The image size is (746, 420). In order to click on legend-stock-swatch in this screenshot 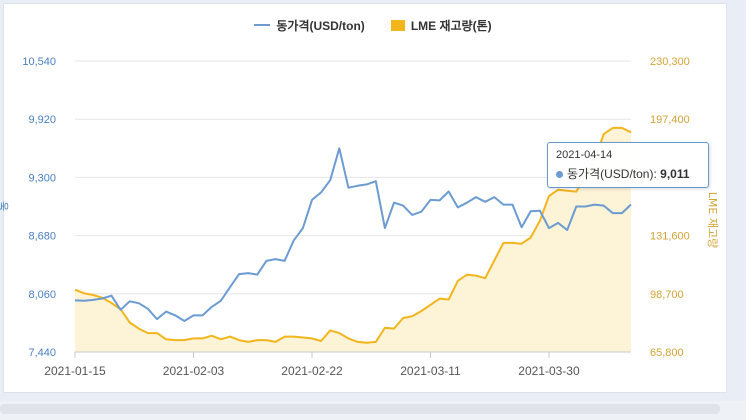, I will do `click(397, 25)`.